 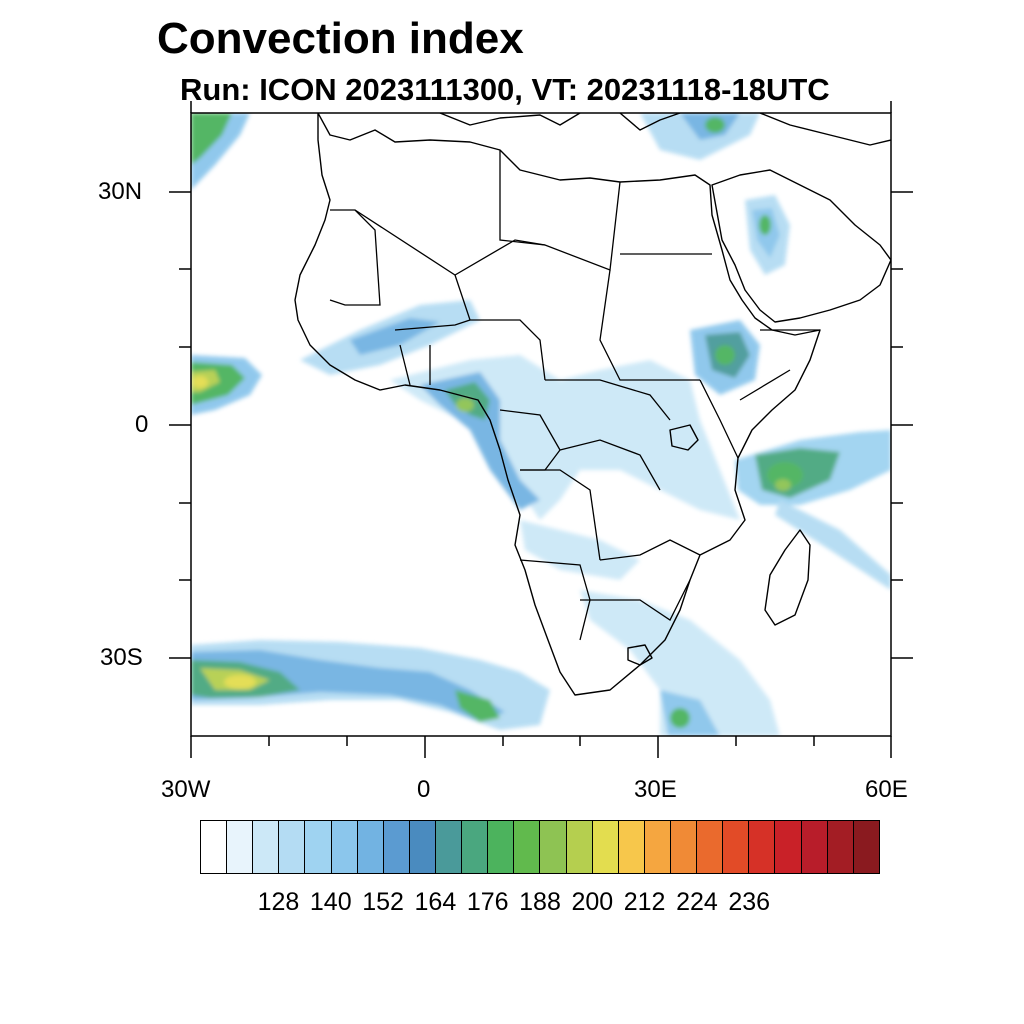 What do you see at coordinates (424, 789) in the screenshot?
I see `lon-label-0: 0` at bounding box center [424, 789].